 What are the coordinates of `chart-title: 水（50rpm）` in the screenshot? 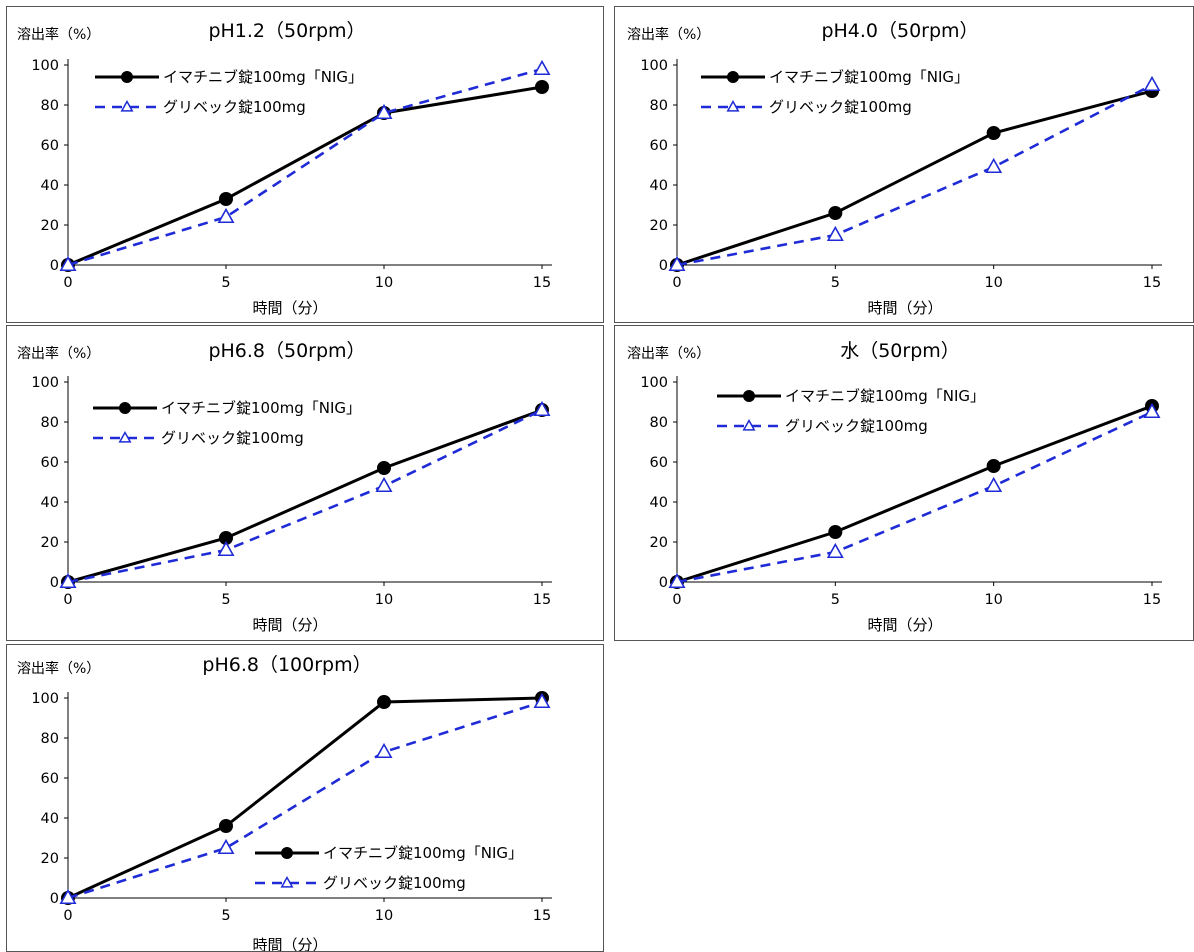 It's located at (900, 351).